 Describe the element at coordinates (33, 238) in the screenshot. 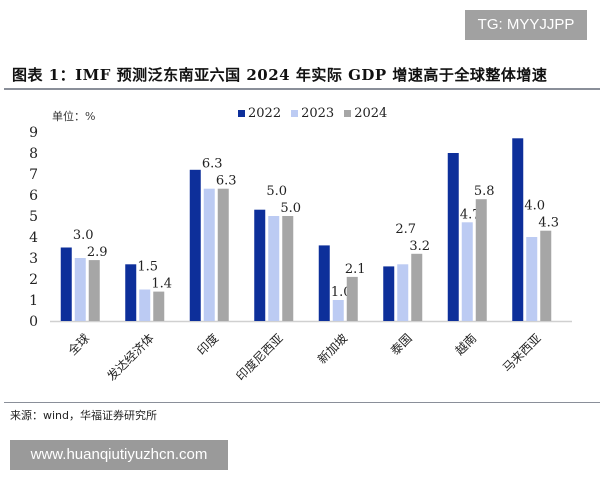

I see `y-tick-label: 4` at that location.